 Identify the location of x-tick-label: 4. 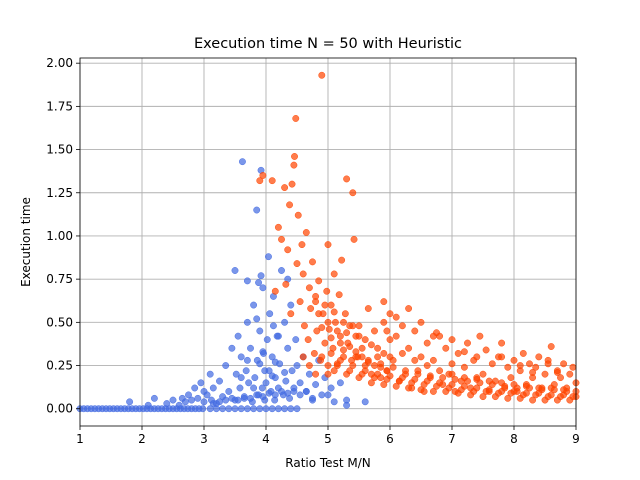
(266, 439).